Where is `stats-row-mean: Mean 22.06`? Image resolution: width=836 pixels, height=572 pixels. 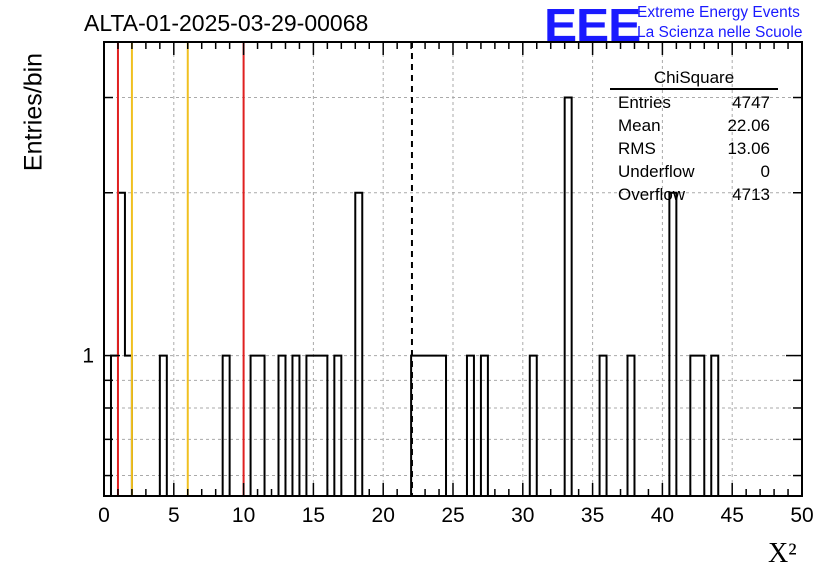 stats-row-mean: Mean 22.06 is located at coordinates (695, 125).